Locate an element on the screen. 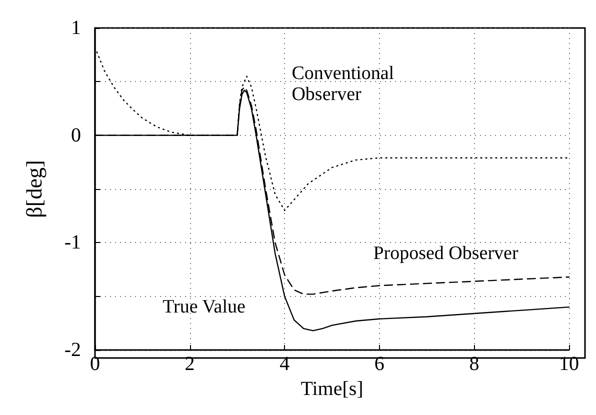  x-axis-title: Time[s] is located at coordinates (332, 389).